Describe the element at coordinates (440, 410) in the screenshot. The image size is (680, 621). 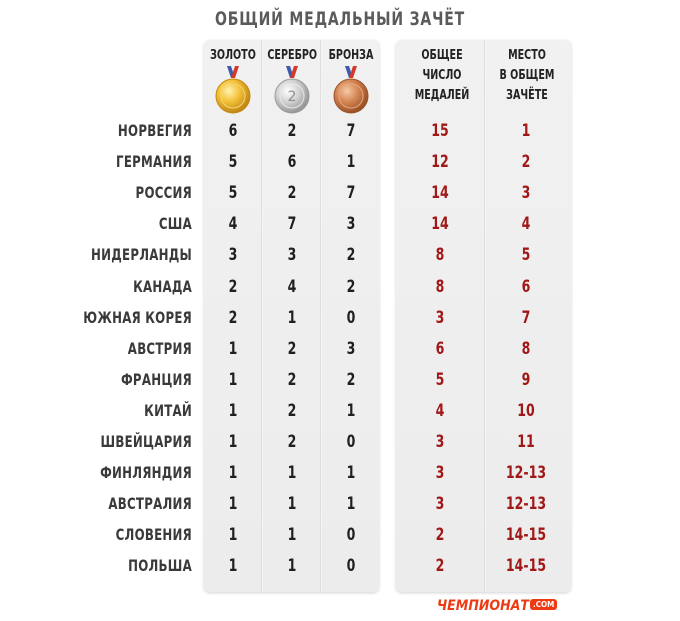
I see `cell-total: 4` at that location.